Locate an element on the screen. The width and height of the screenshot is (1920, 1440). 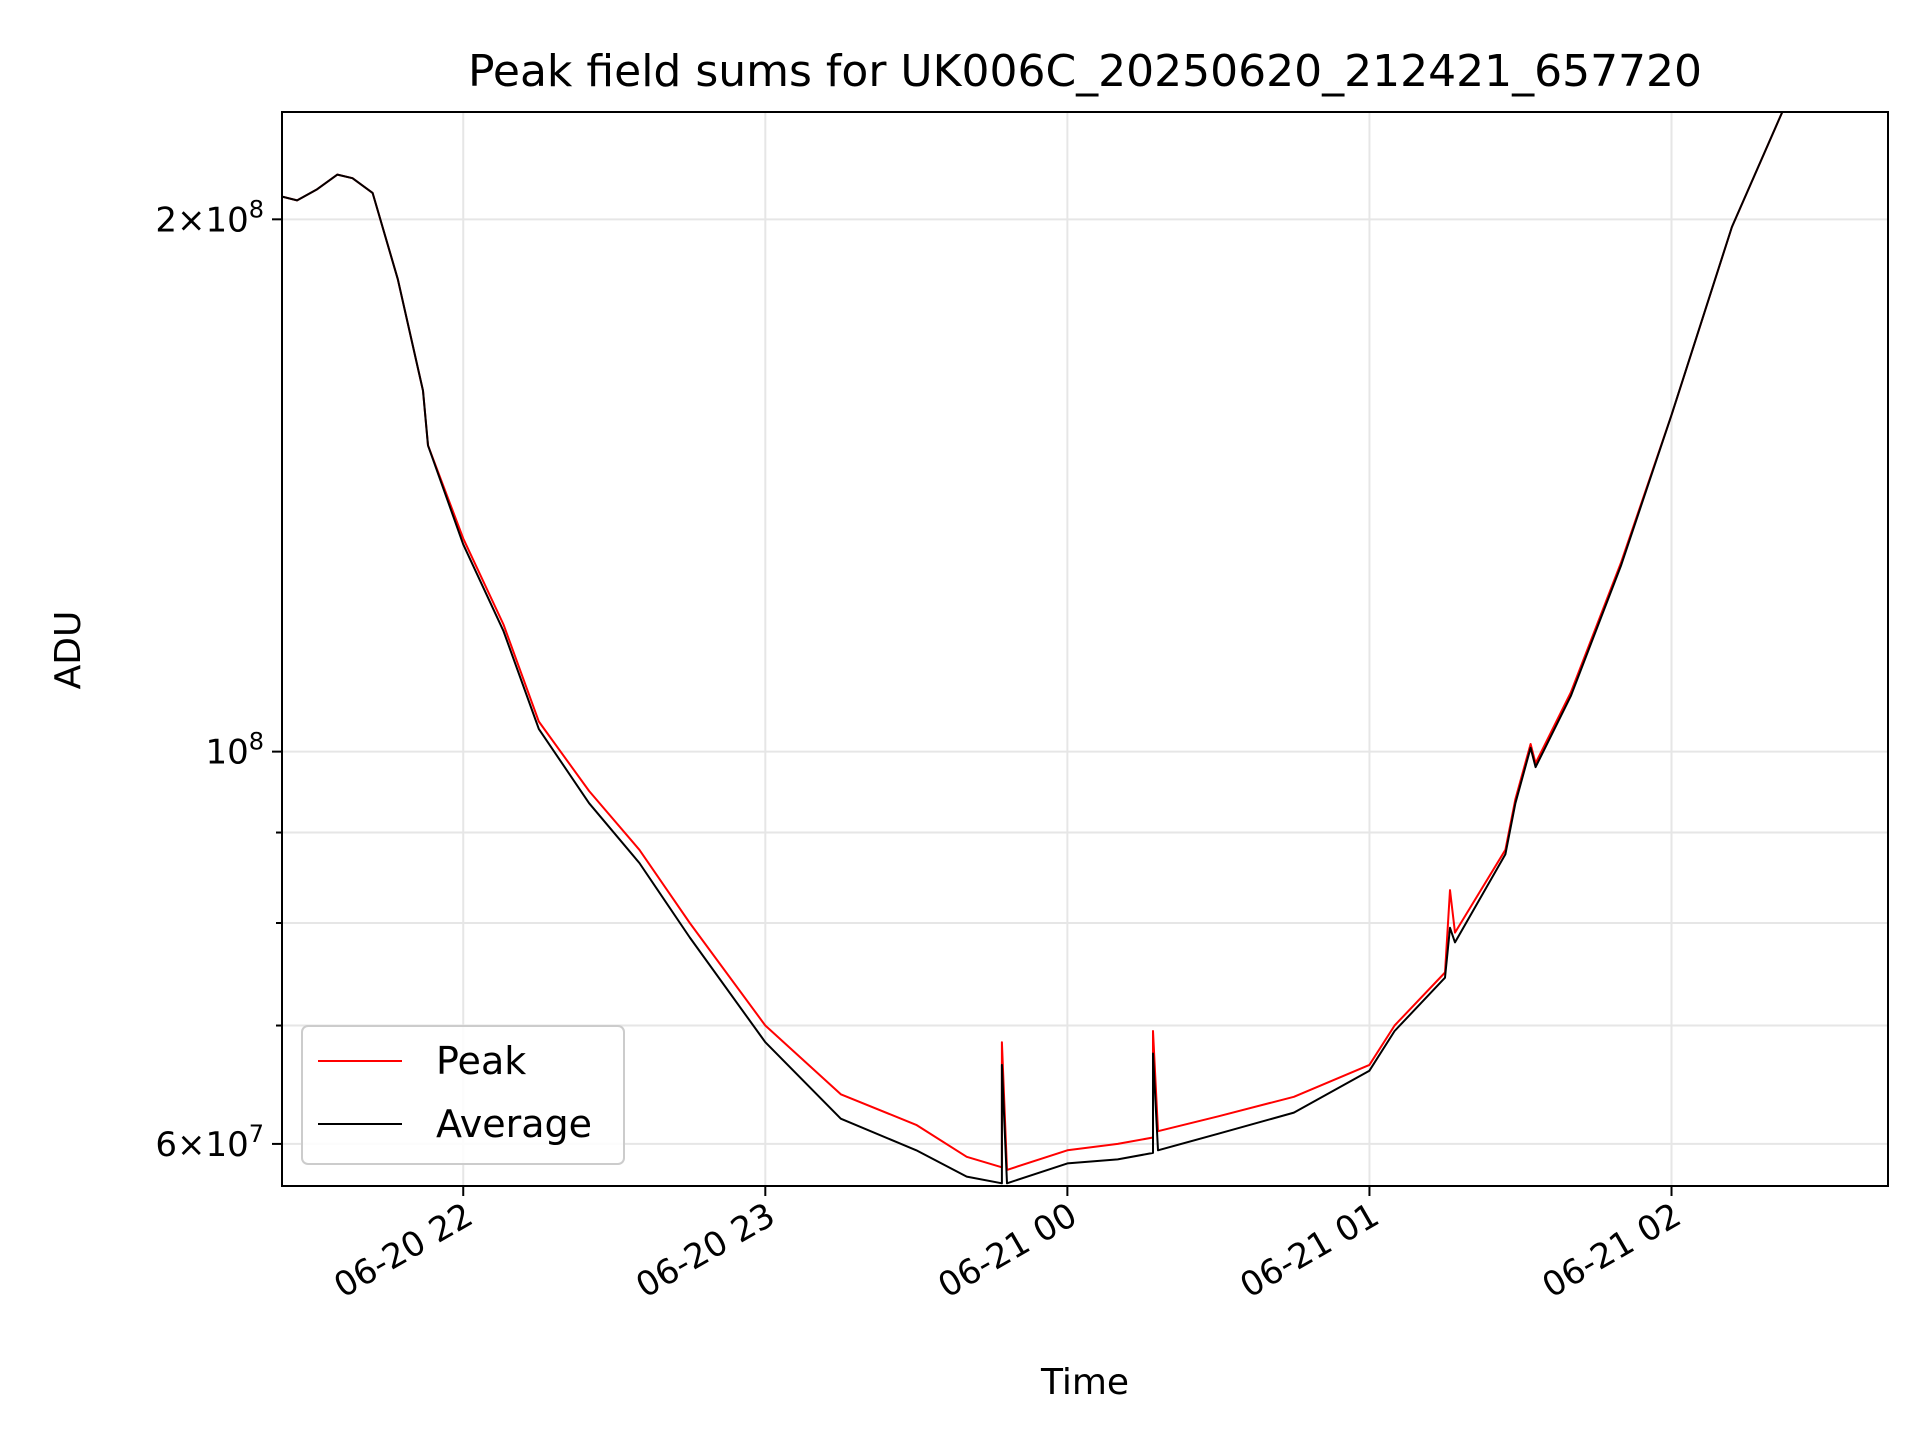
x-axis-label: Time is located at coordinates (1084, 1382).